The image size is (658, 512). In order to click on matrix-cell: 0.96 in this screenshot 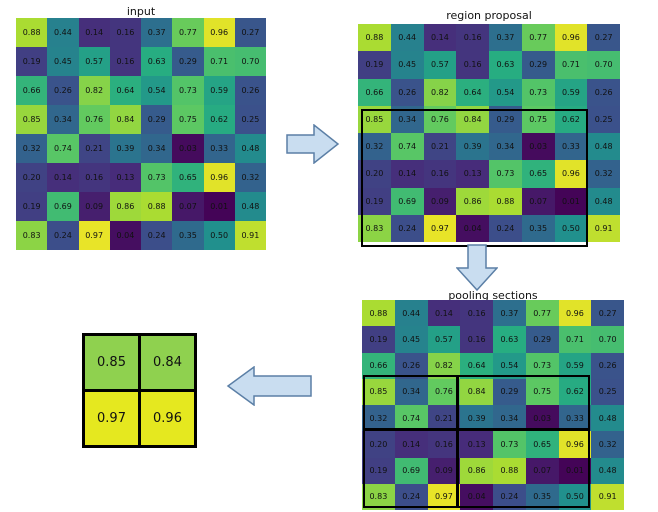, I will do `click(219, 177)`.